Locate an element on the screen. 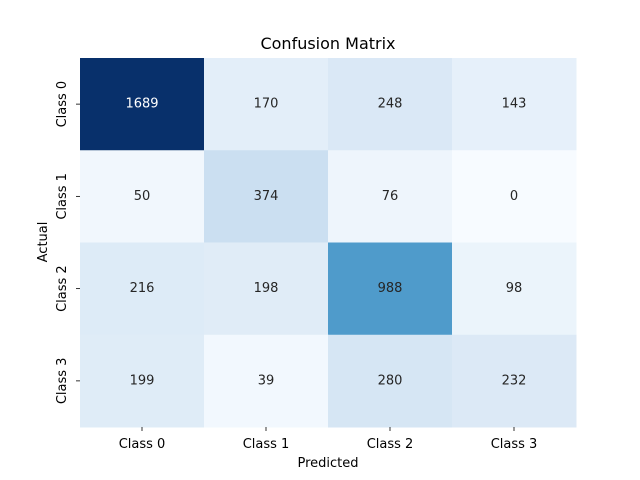 This screenshot has height=480, width=640. cell-value-label-r3-c2: 280 is located at coordinates (390, 380).